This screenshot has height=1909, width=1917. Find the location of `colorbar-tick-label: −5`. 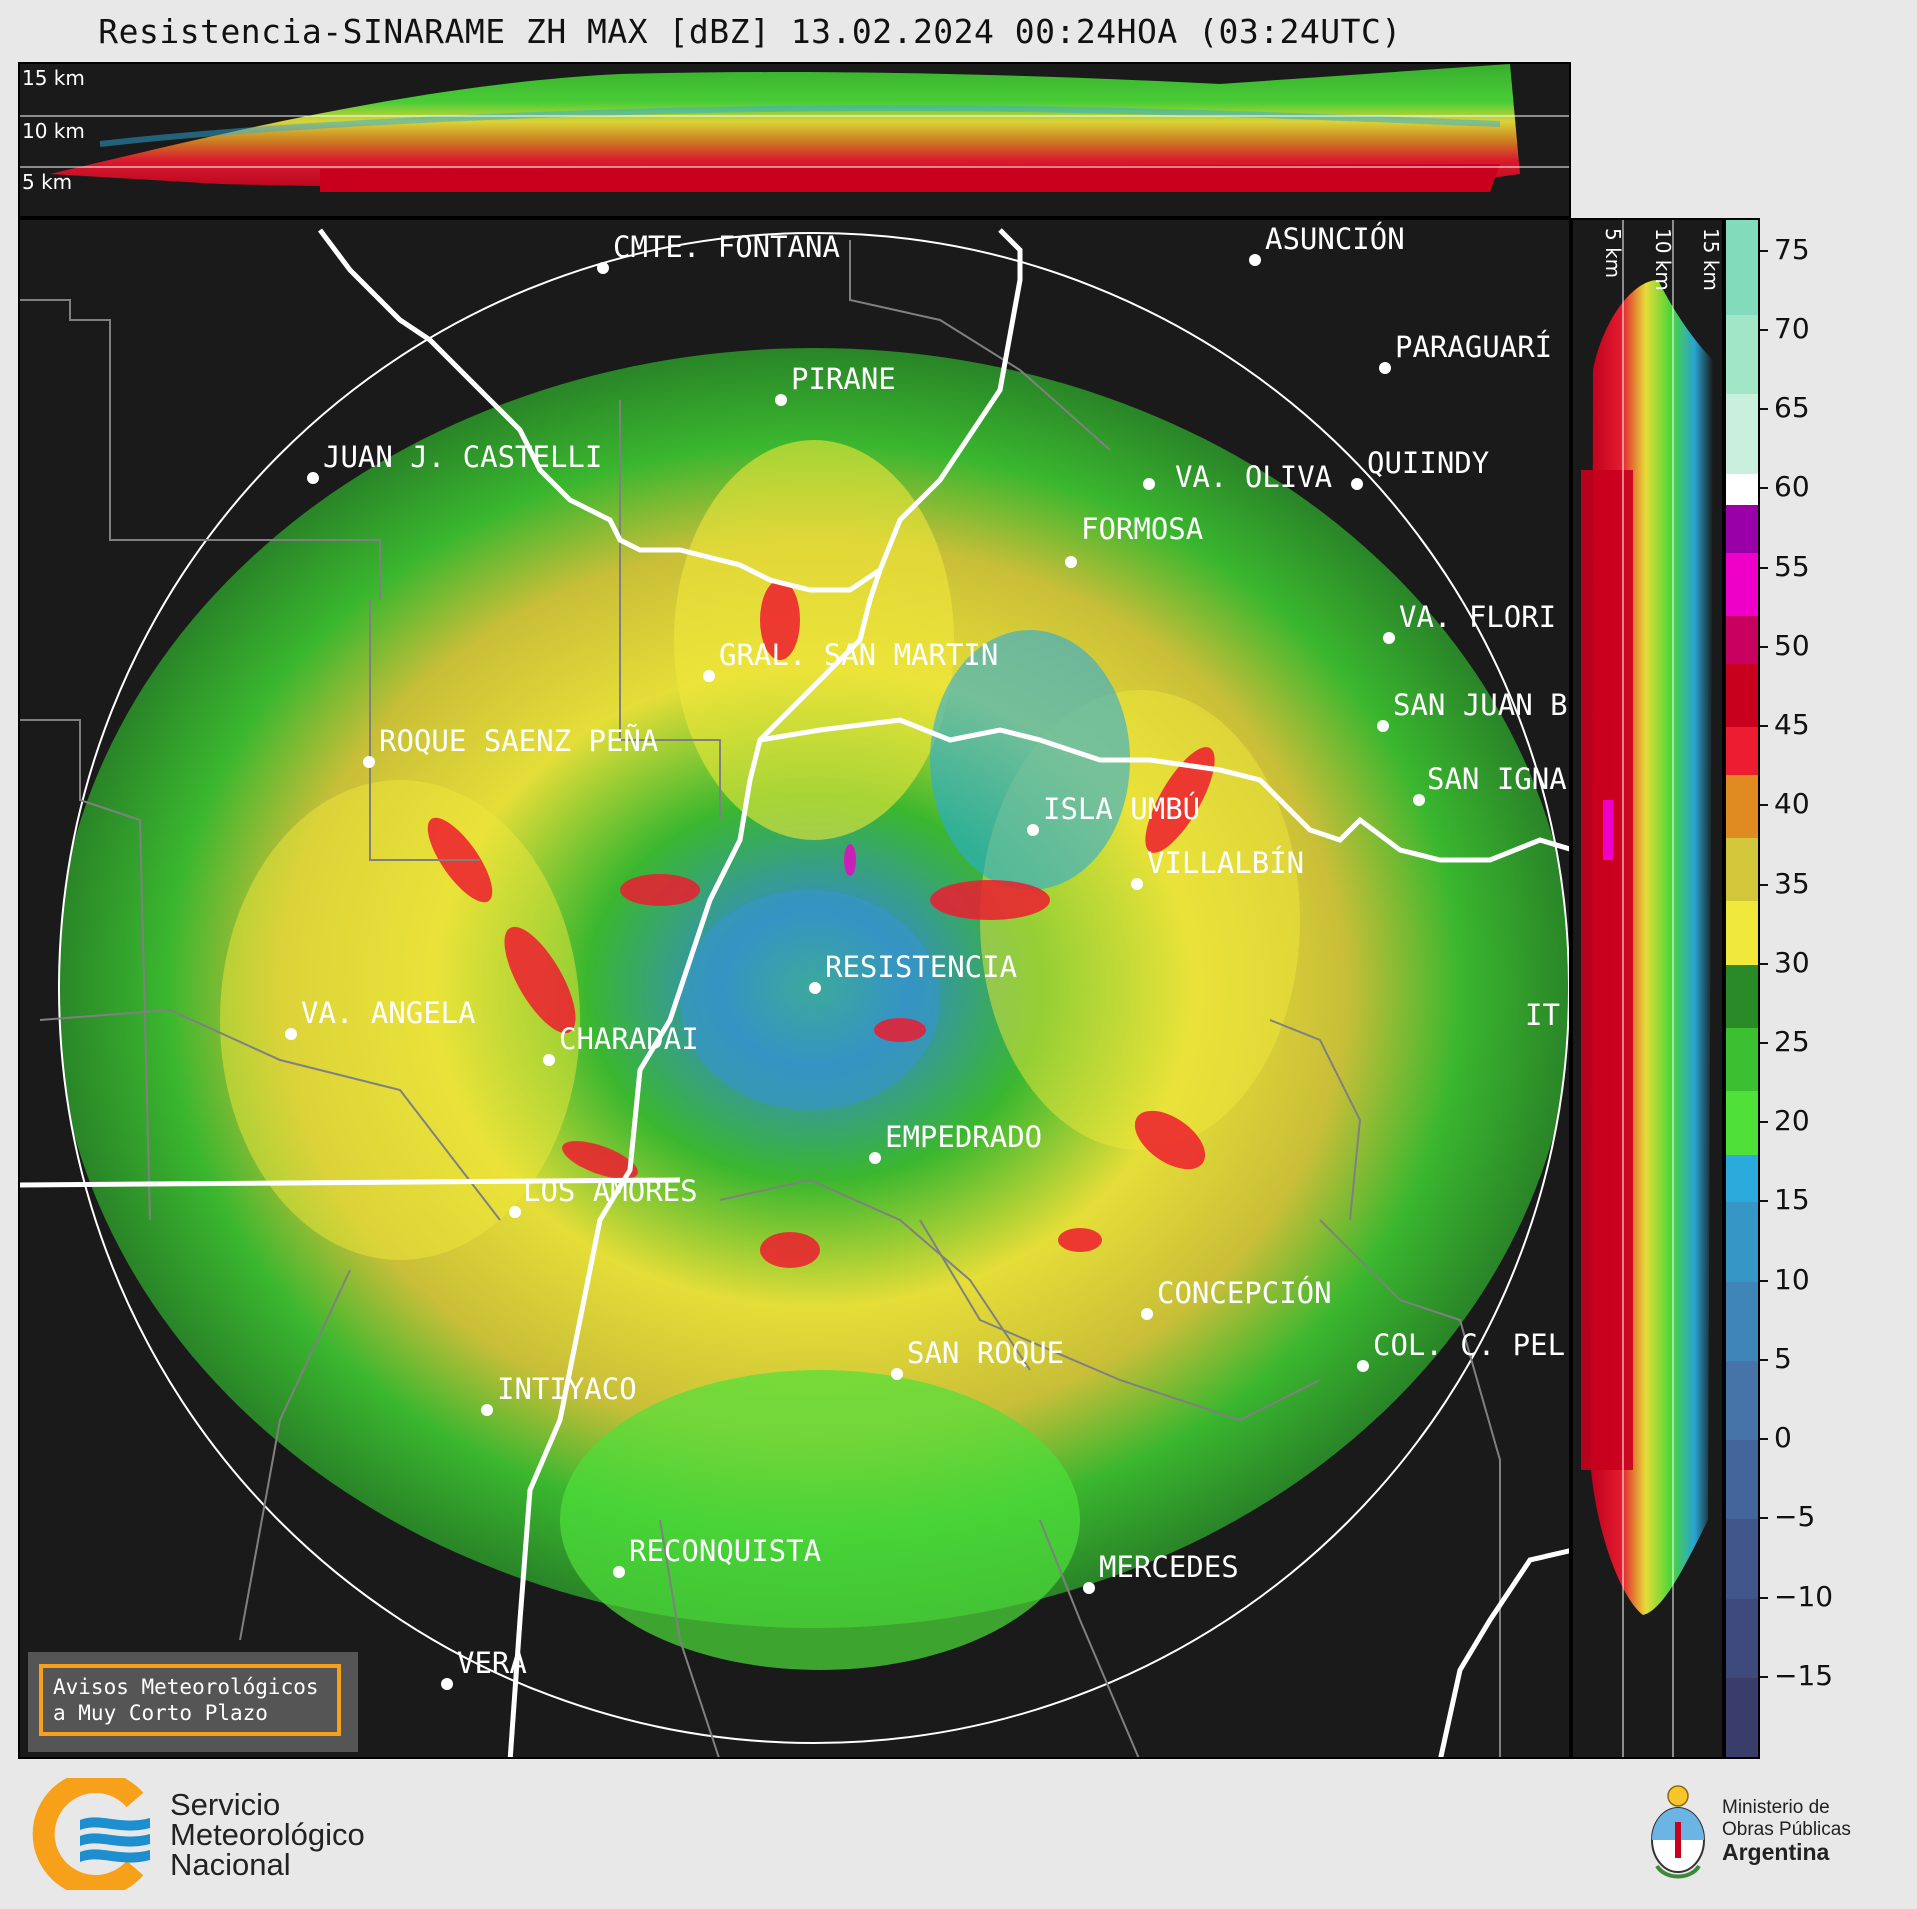

colorbar-tick-label: −5 is located at coordinates (1795, 1517).